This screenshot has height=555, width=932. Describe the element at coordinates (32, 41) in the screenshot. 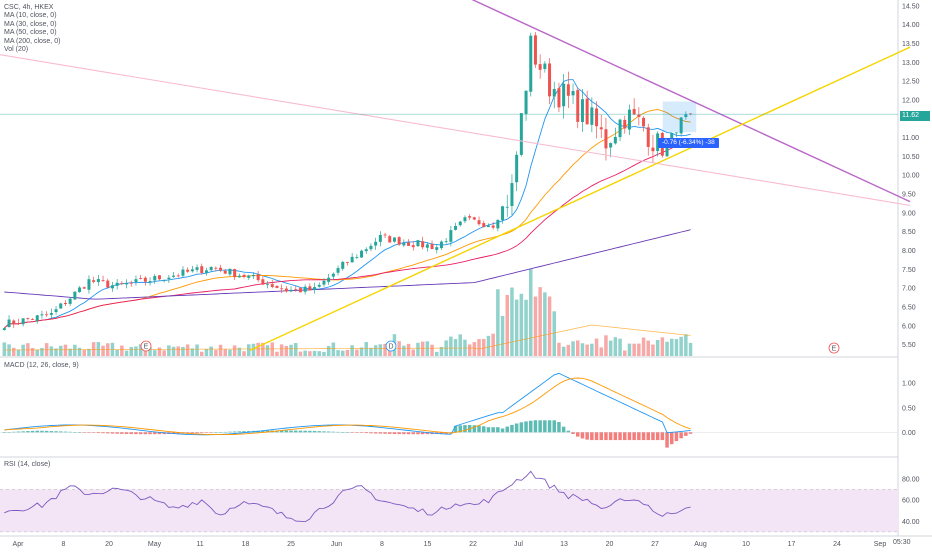

I see `indicator-ma200: MA (200, close, 0)` at that location.